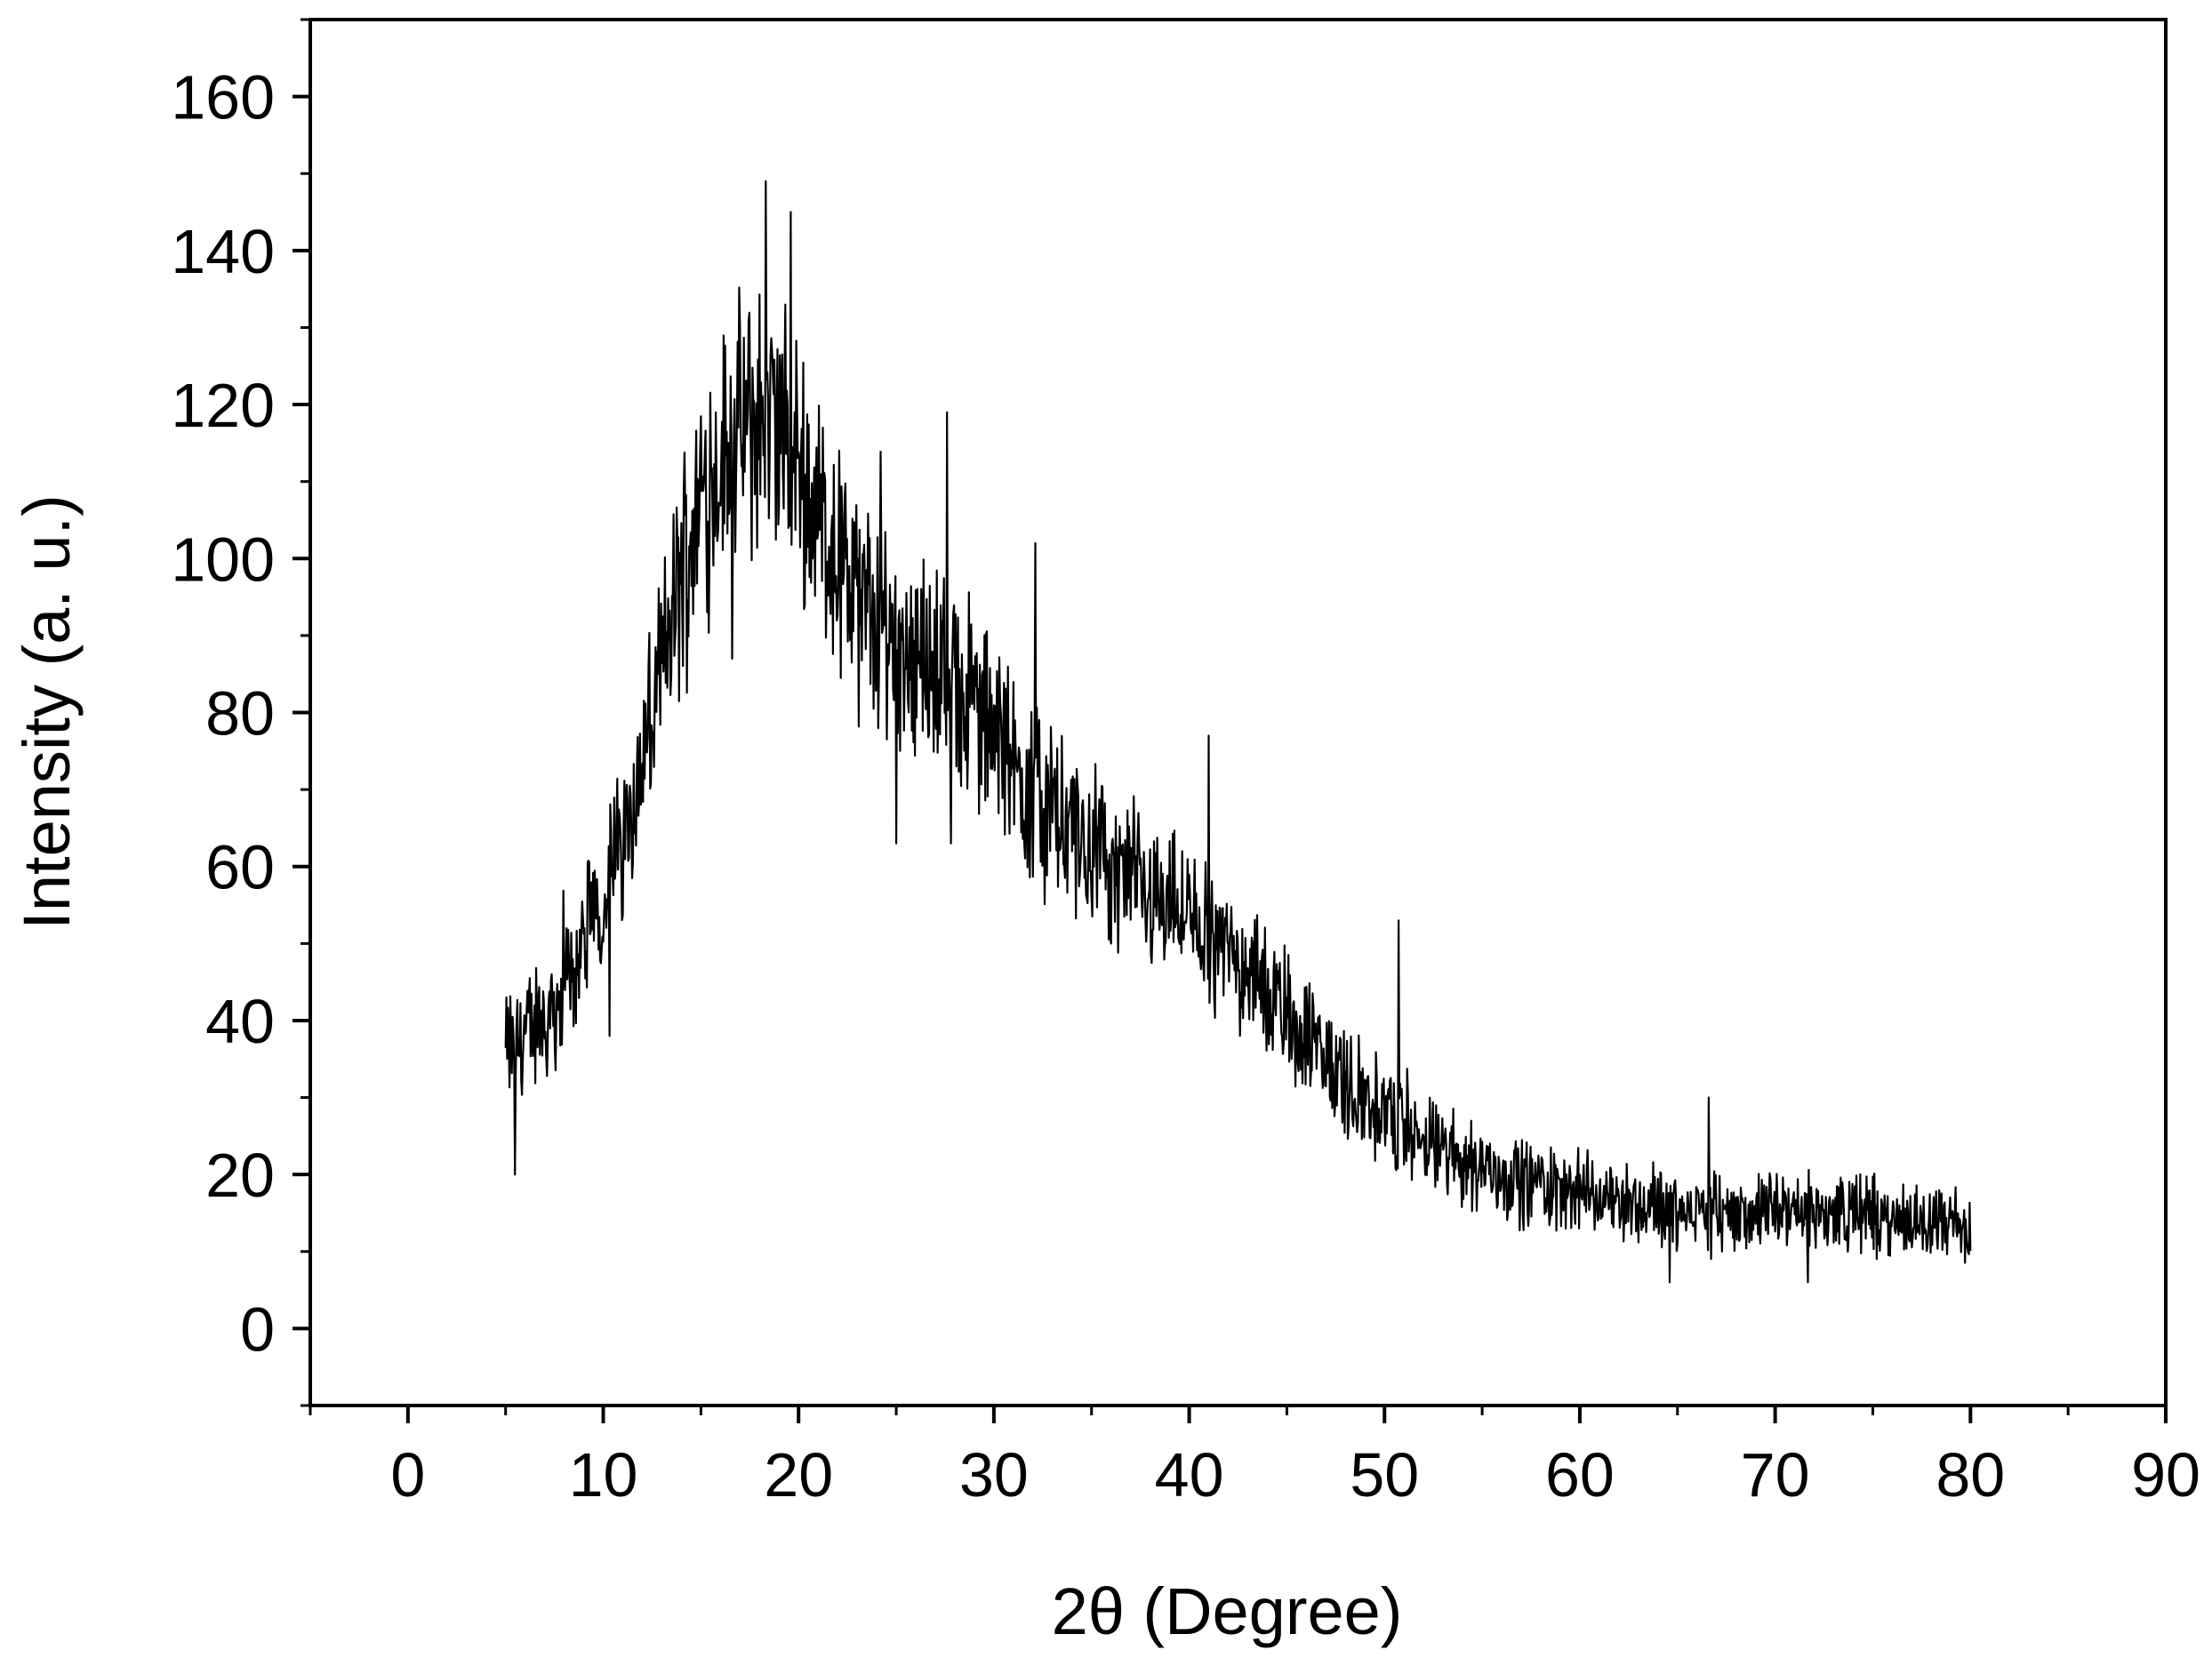 The image size is (2212, 1658). Describe the element at coordinates (1189, 1475) in the screenshot. I see `x-tick-label: 40` at that location.